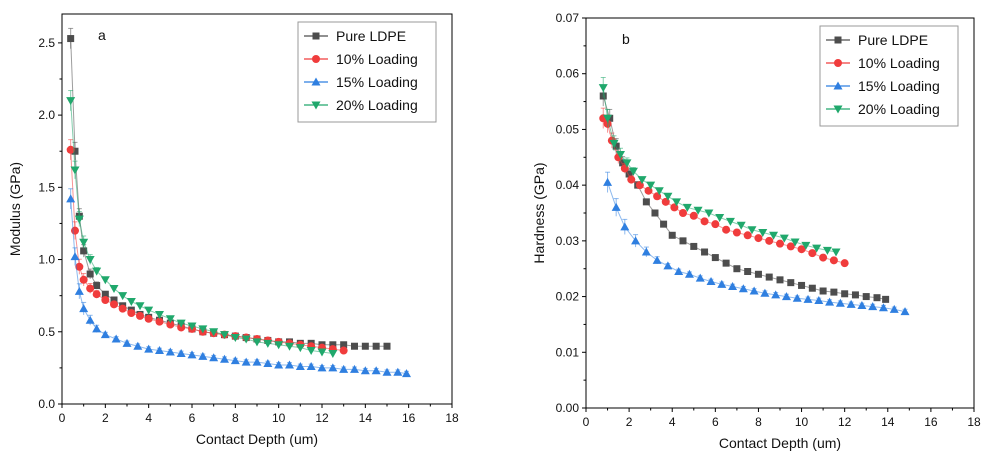  I want to click on legend-entry: 20% Loading, so click(361, 105).